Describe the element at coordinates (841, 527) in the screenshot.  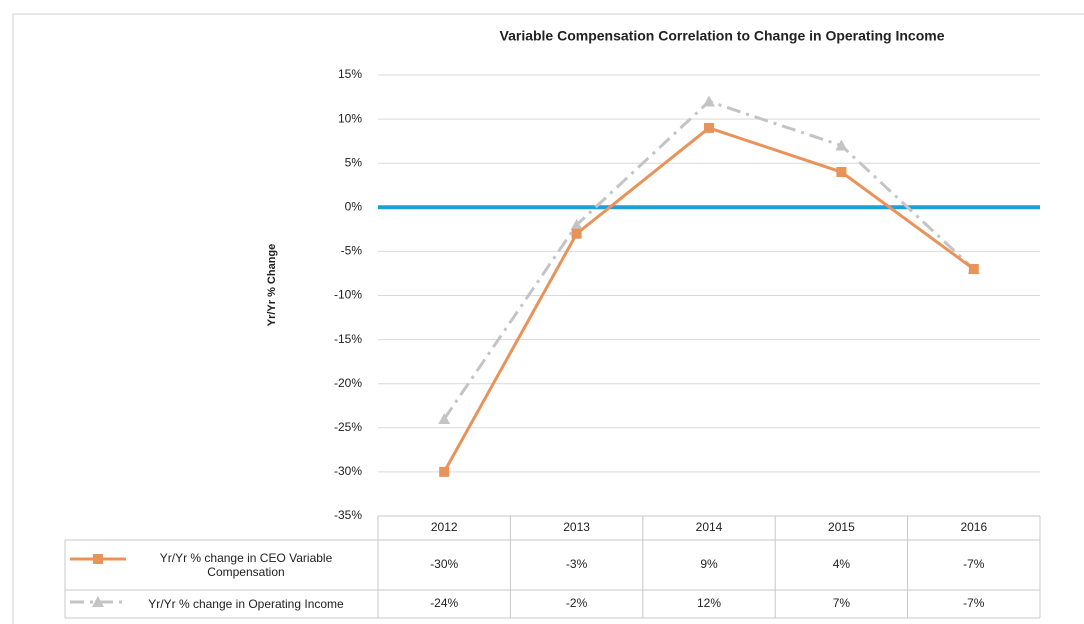
I see `x-tick-label: 2015` at that location.